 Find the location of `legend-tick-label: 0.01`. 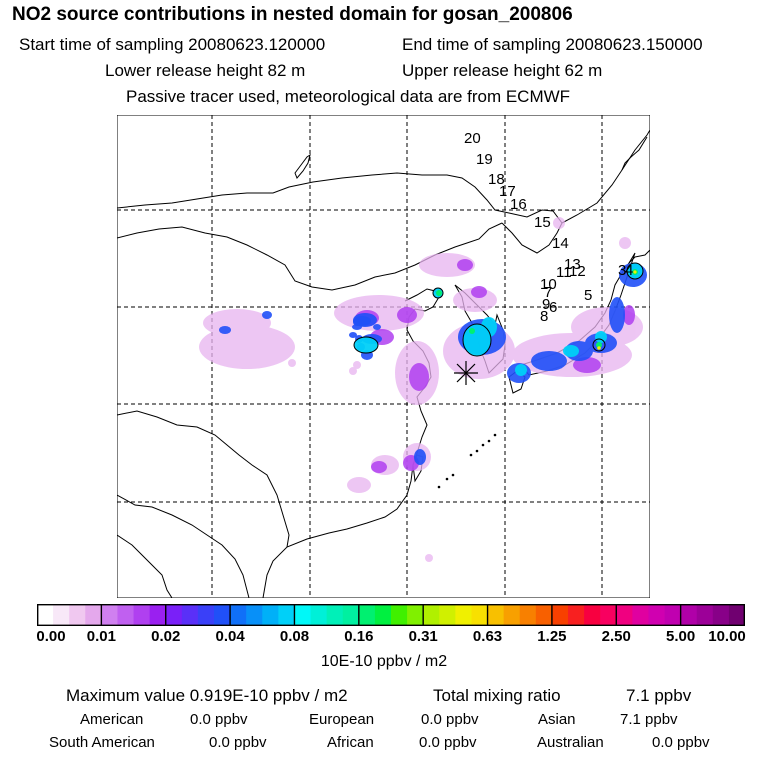

legend-tick-label: 0.01 is located at coordinates (101, 636).